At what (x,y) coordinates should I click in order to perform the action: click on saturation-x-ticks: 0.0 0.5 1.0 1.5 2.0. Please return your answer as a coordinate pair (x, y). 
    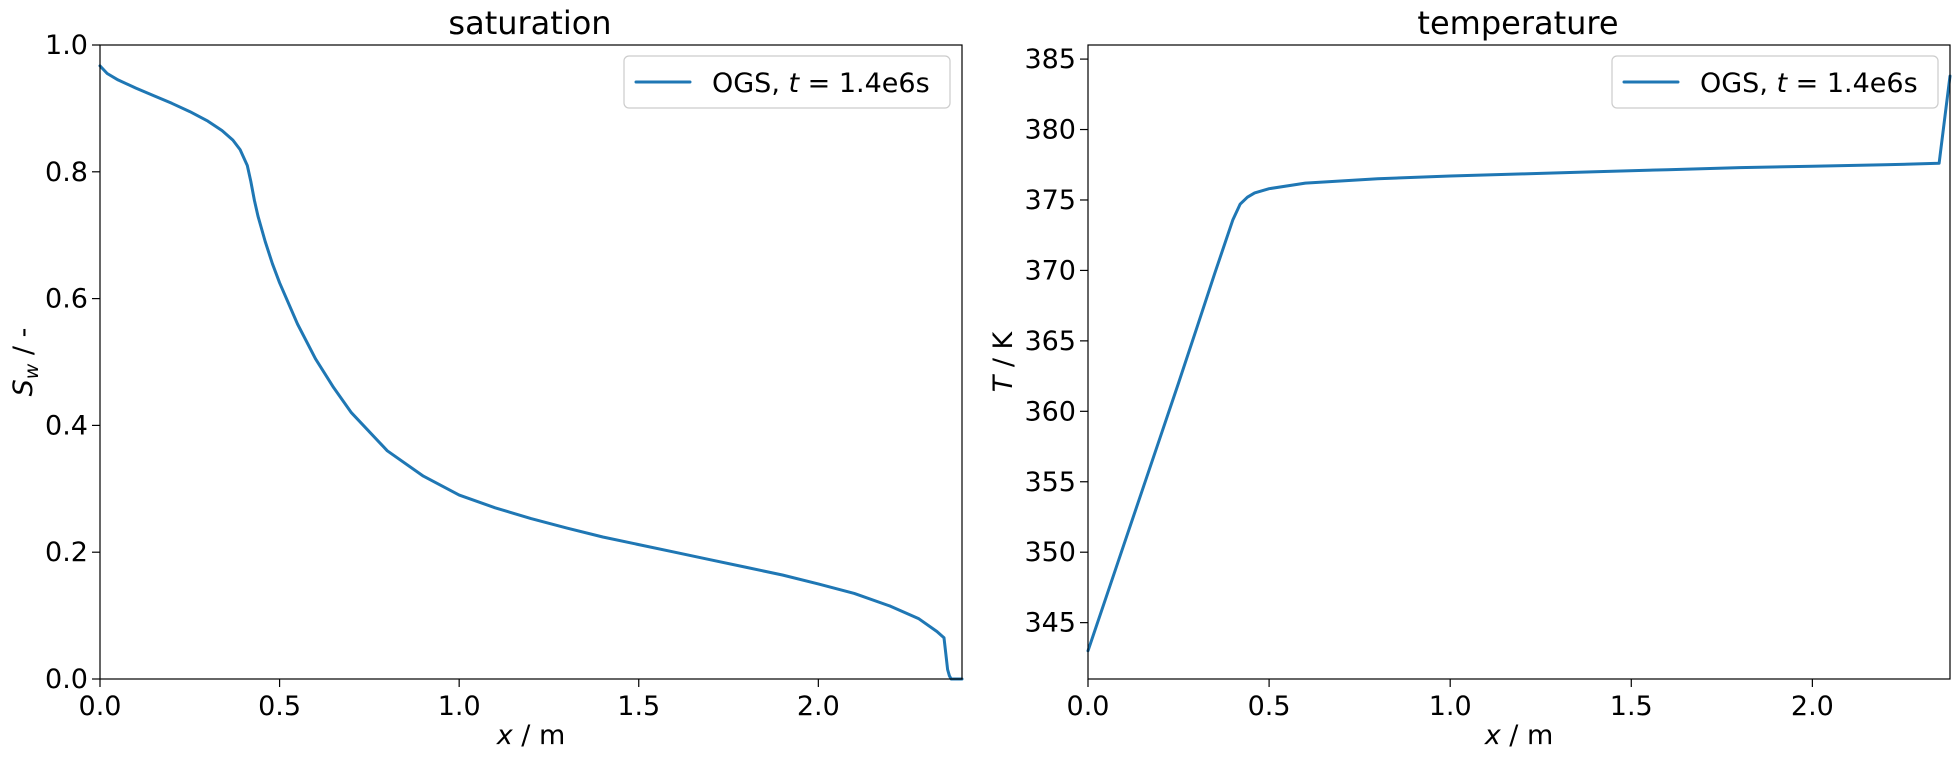
    Looking at the image, I should click on (459, 700).